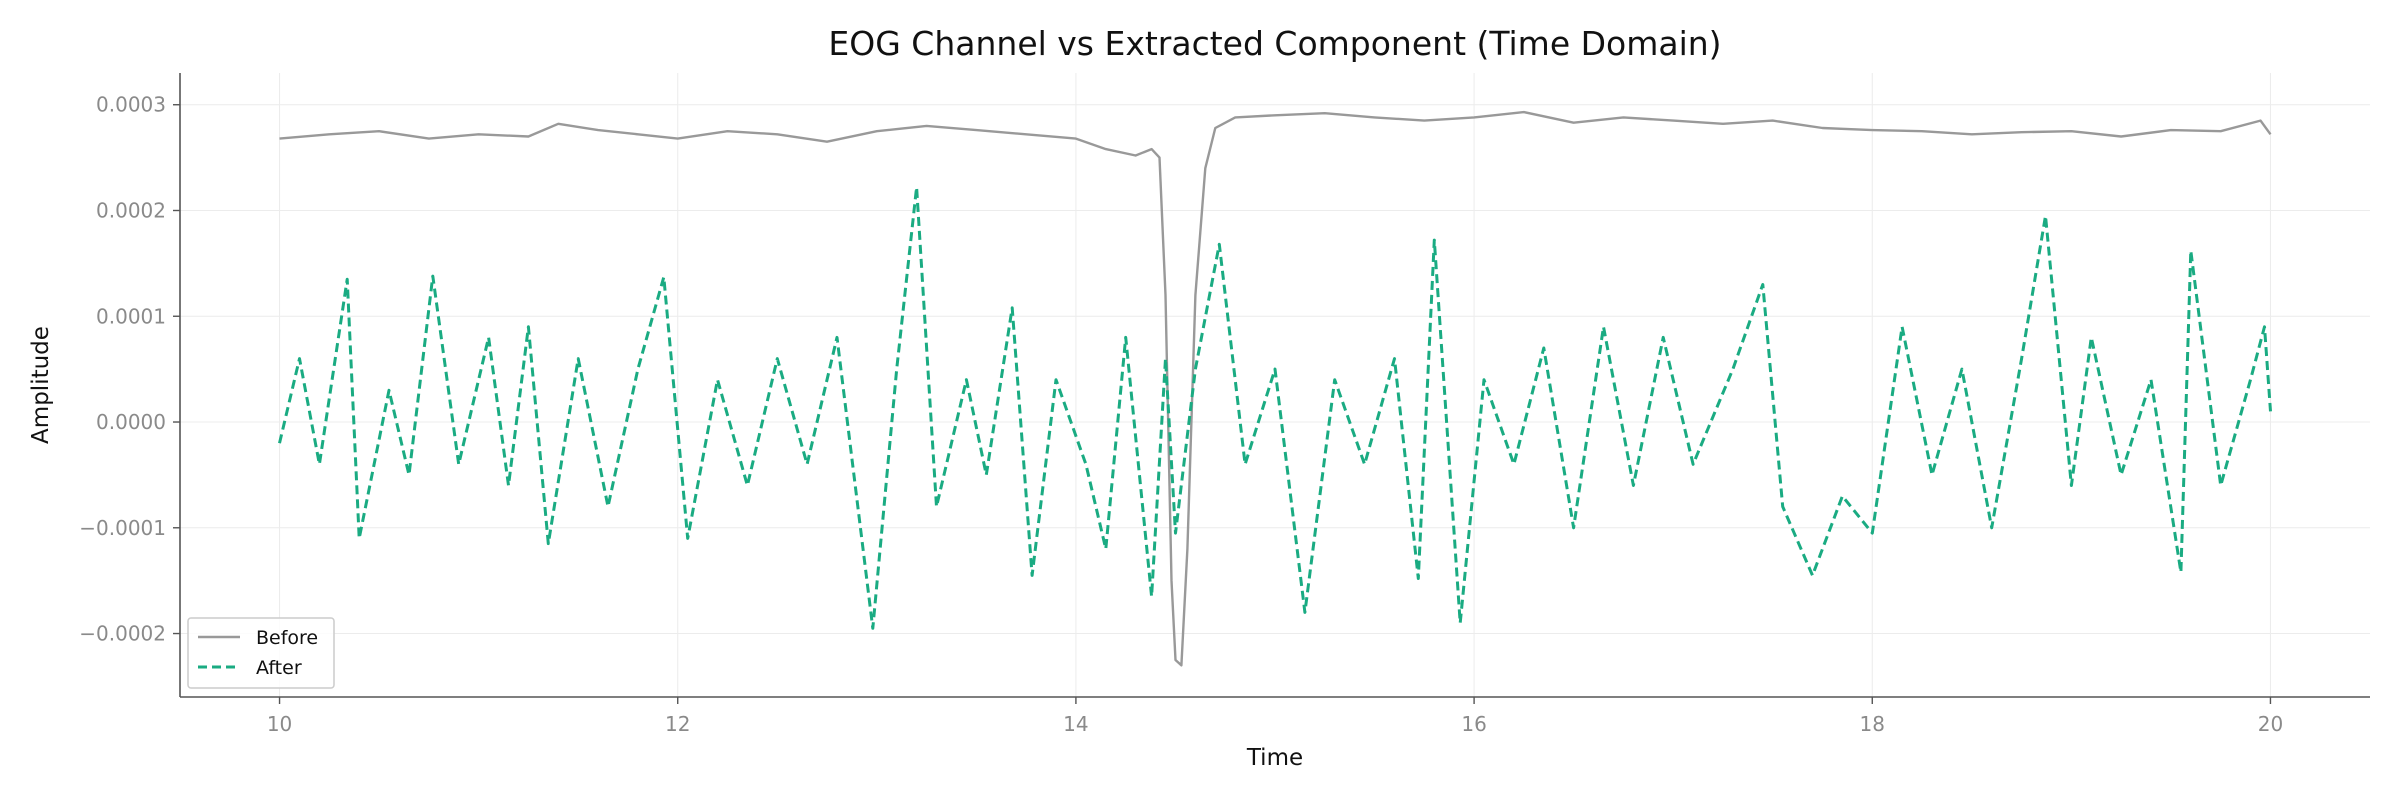  I want to click on legend-label-after: After, so click(279, 668).